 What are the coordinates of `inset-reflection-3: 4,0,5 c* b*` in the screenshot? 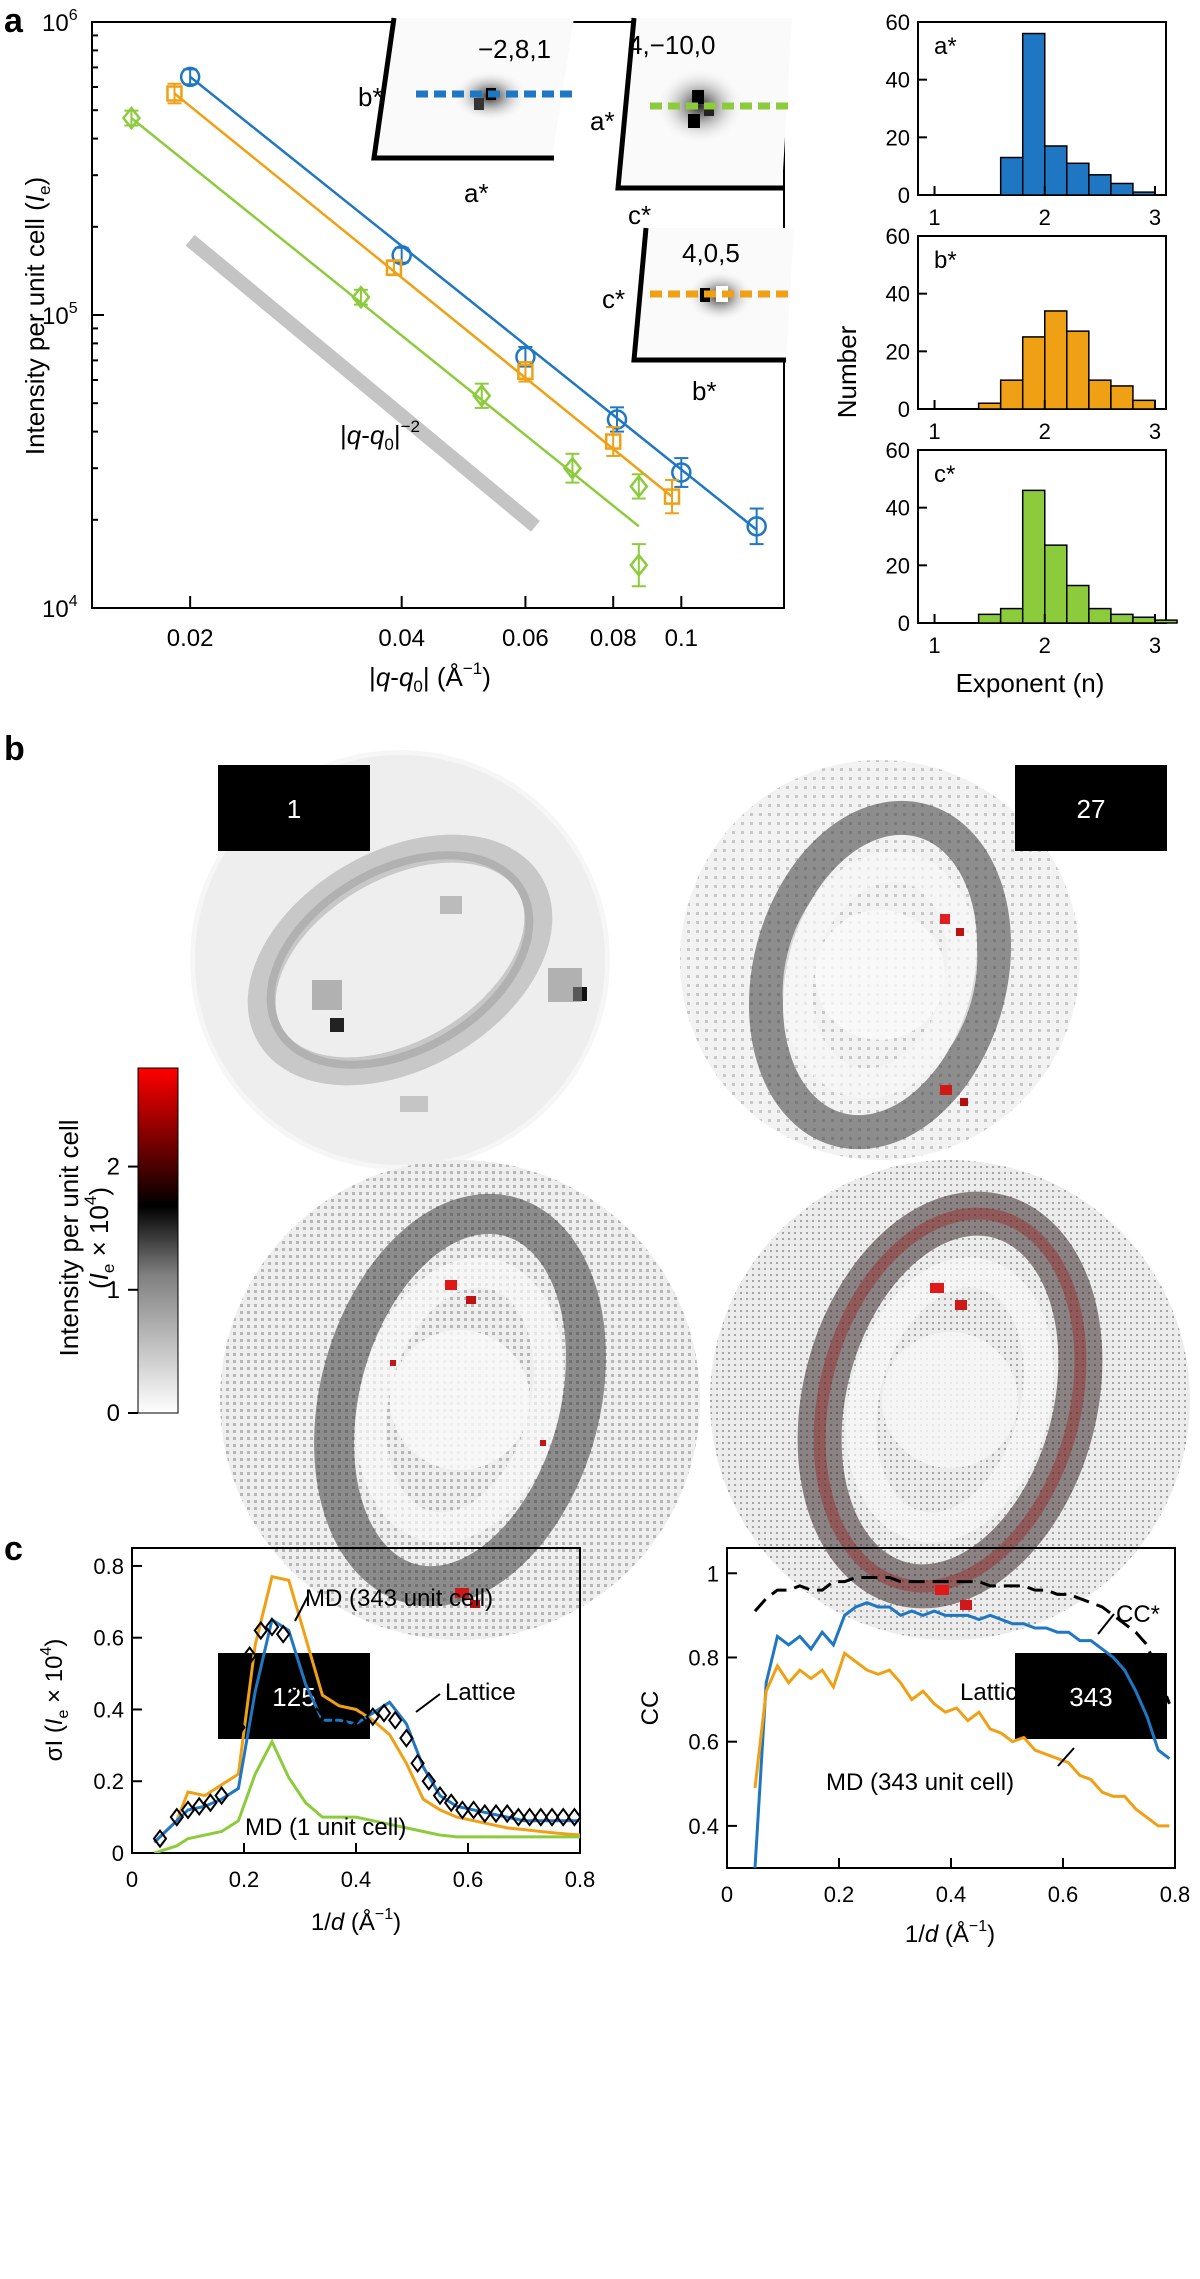 It's located at (698, 316).